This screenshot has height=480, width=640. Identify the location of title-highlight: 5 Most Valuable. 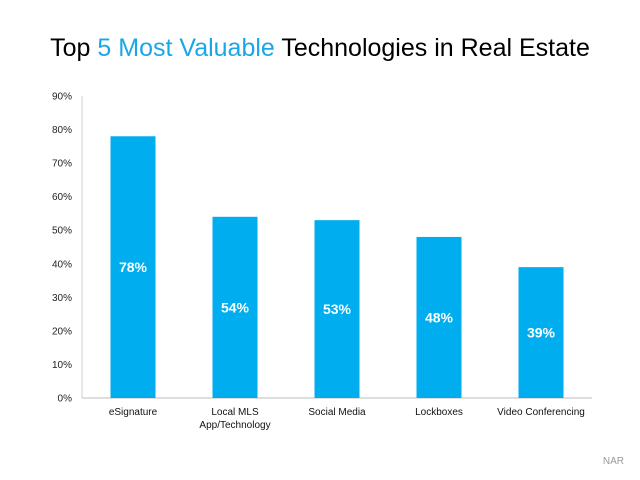
(186, 48).